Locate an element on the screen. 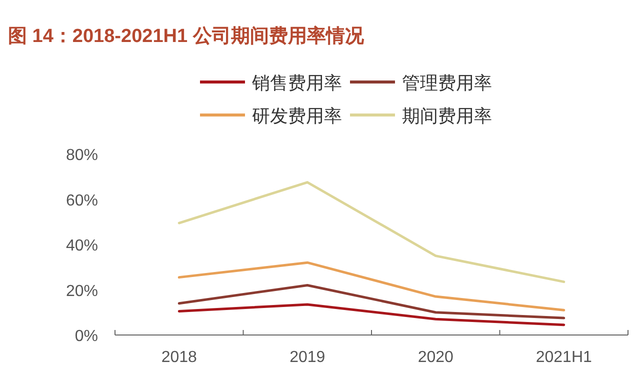 The height and width of the screenshot is (385, 640). y-tick-label: 40% is located at coordinates (82, 246).